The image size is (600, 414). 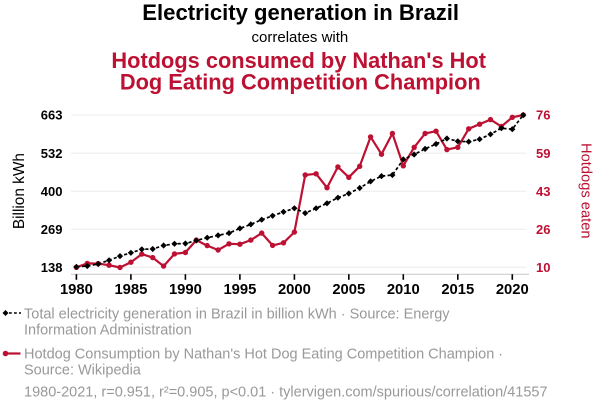 I want to click on svg-text: 10, so click(x=543, y=267).